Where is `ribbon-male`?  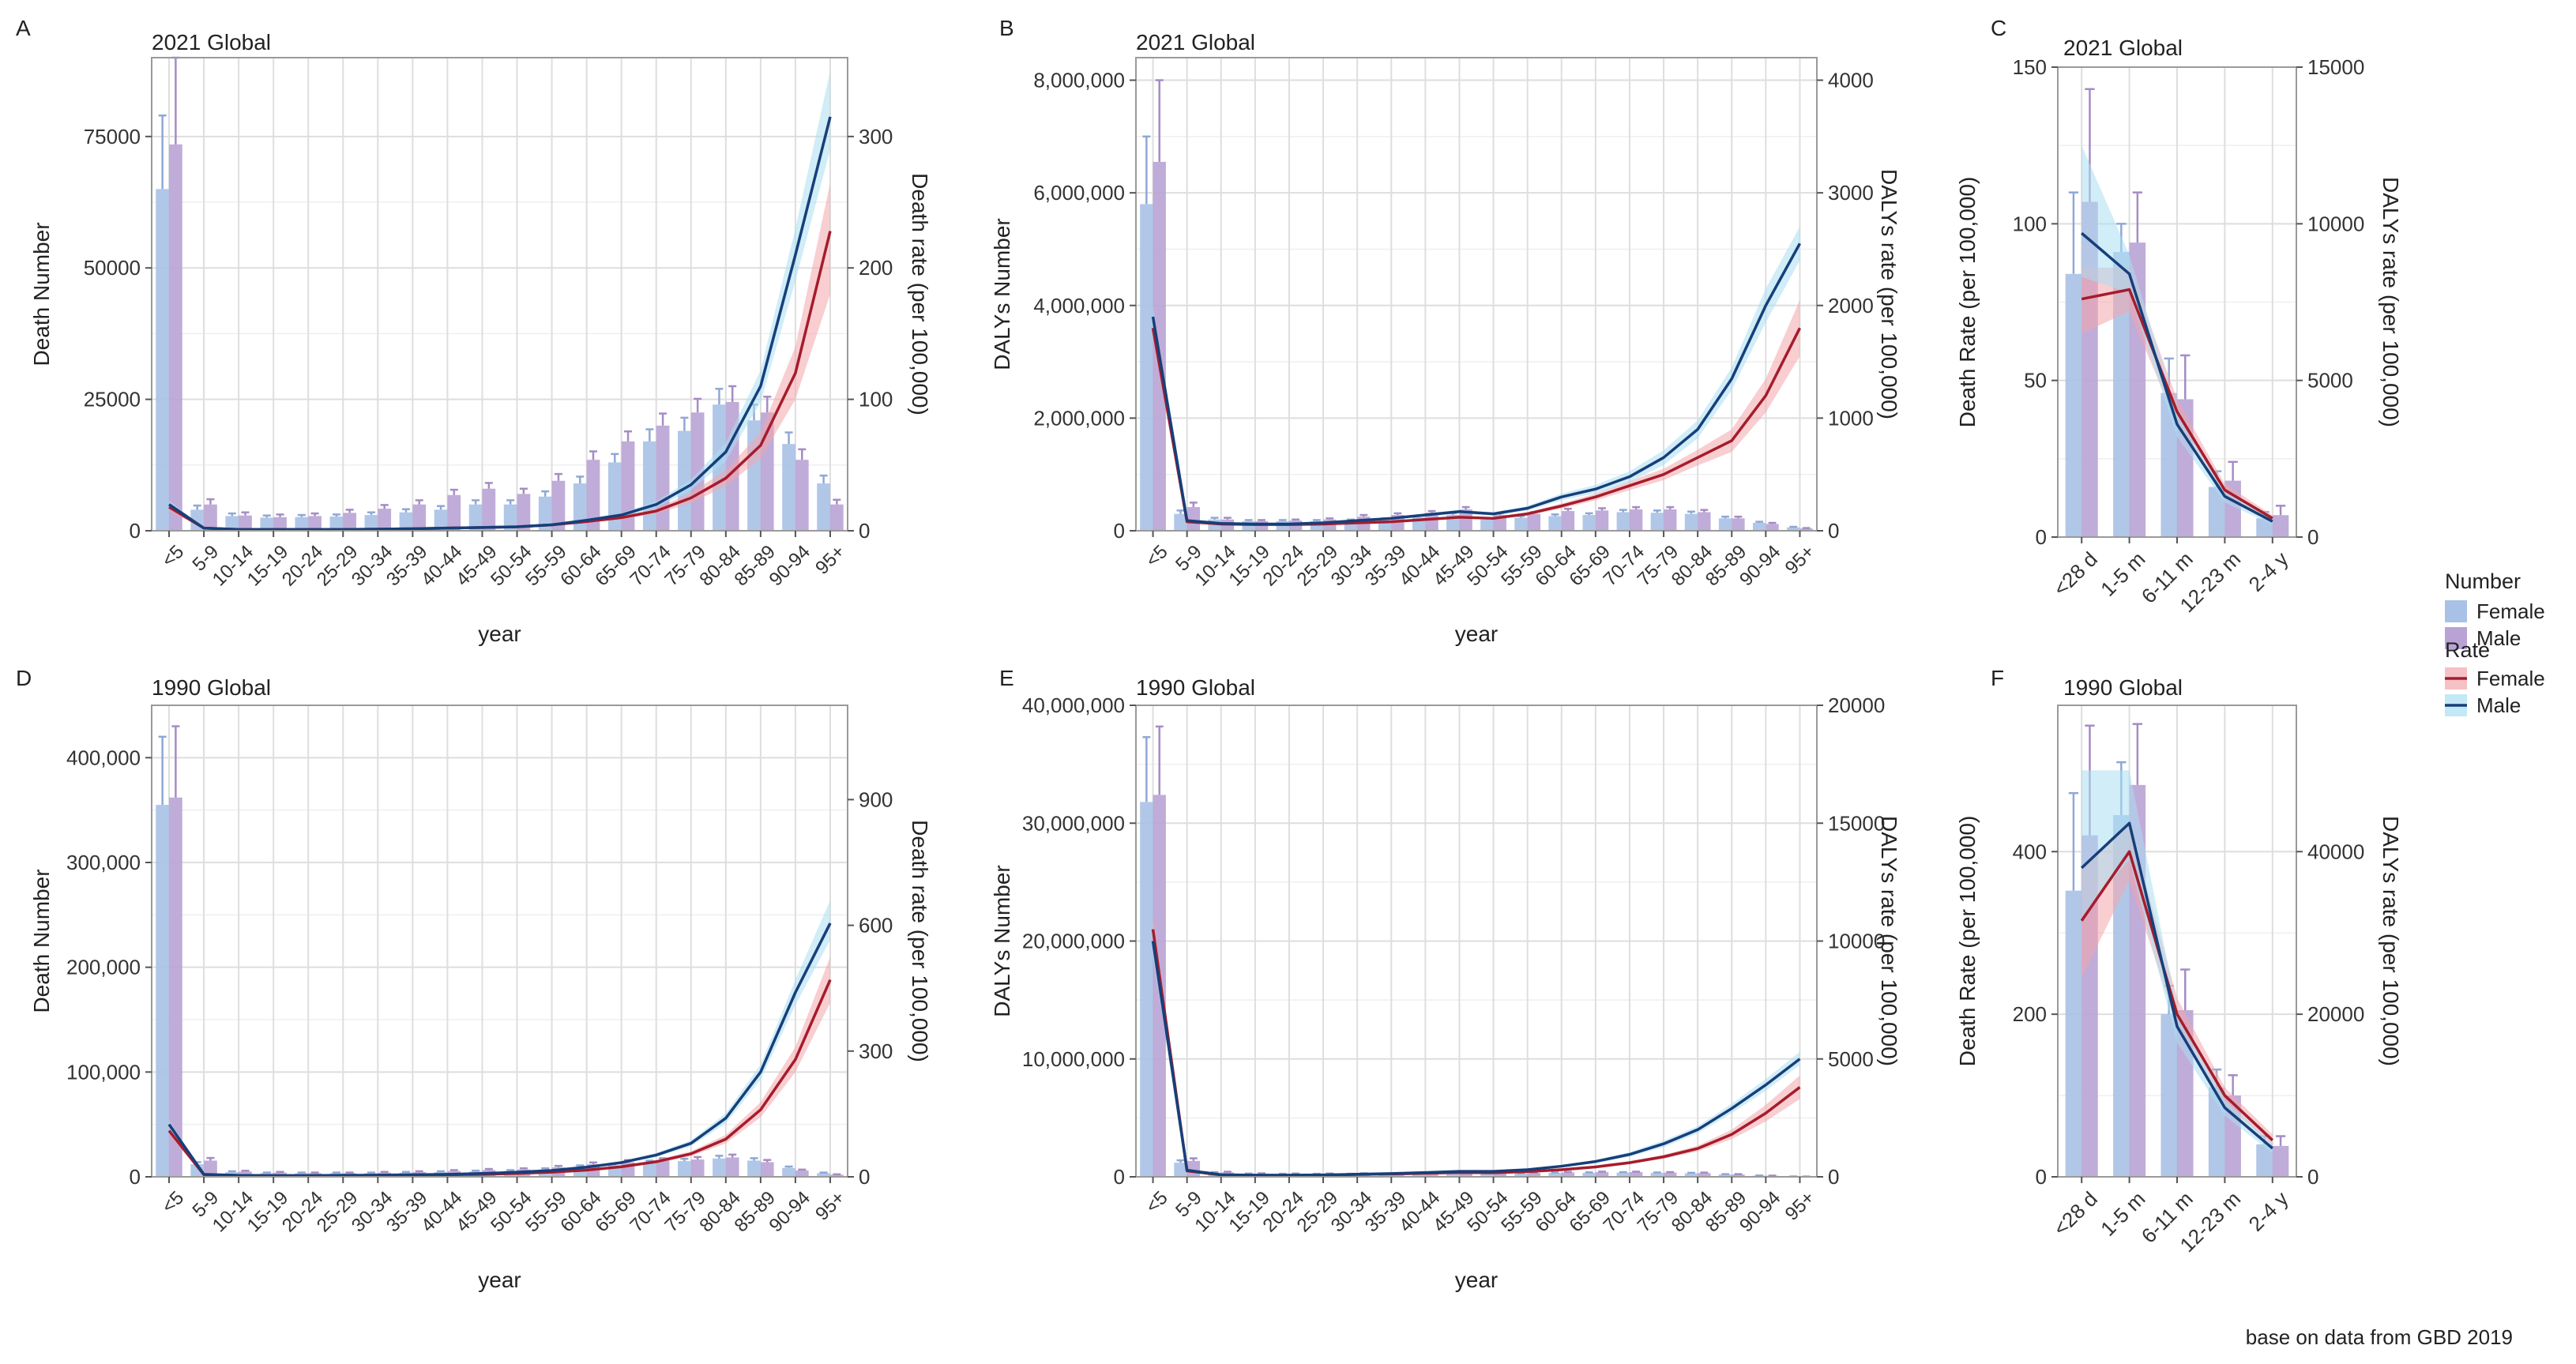 ribbon-male is located at coordinates (2177, 962).